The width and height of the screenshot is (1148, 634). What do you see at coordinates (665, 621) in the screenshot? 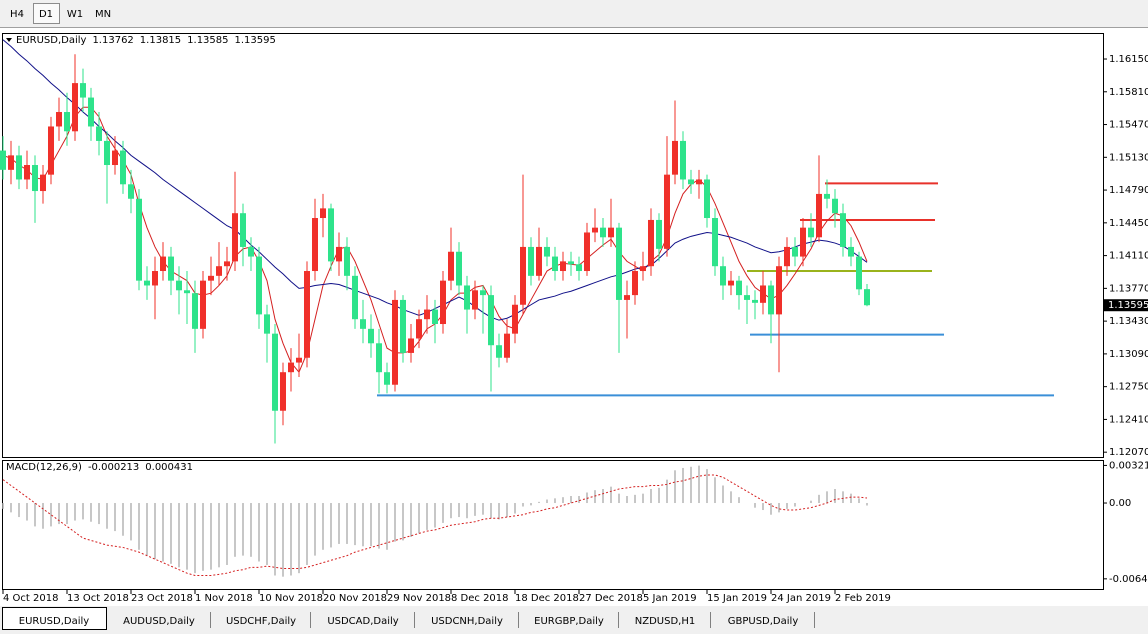
I see `tab-label: NZDUSD,H1` at bounding box center [665, 621].